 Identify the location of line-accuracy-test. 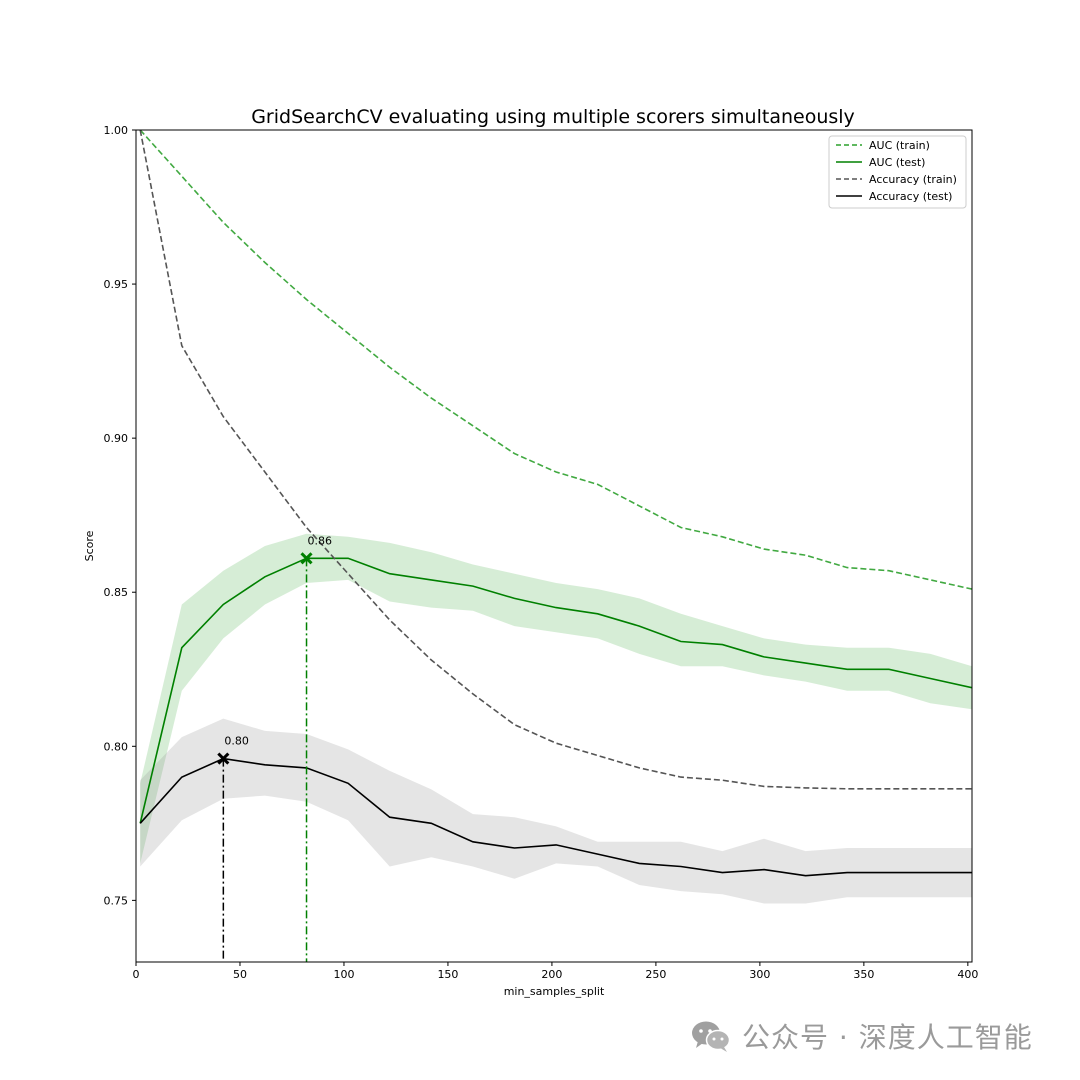
(555, 817).